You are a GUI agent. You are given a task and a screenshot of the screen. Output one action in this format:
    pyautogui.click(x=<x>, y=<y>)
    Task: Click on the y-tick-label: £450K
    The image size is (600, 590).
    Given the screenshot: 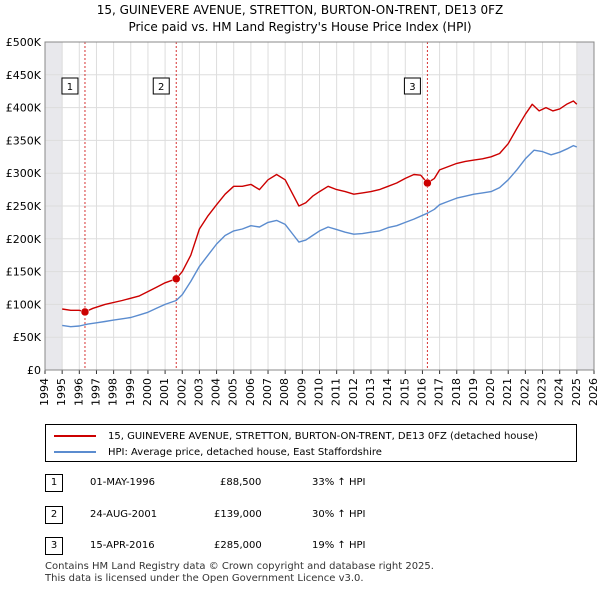 What is the action you would take?
    pyautogui.click(x=24, y=75)
    